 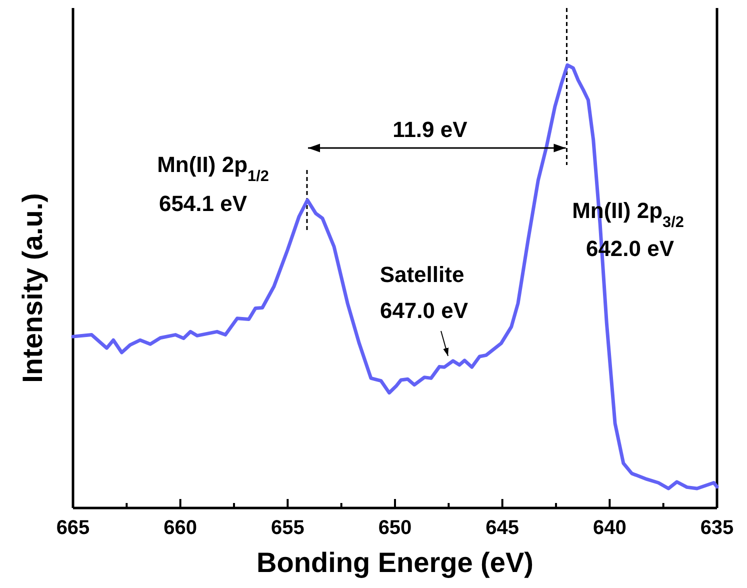 I want to click on x-tick-label: 660, so click(x=181, y=528).